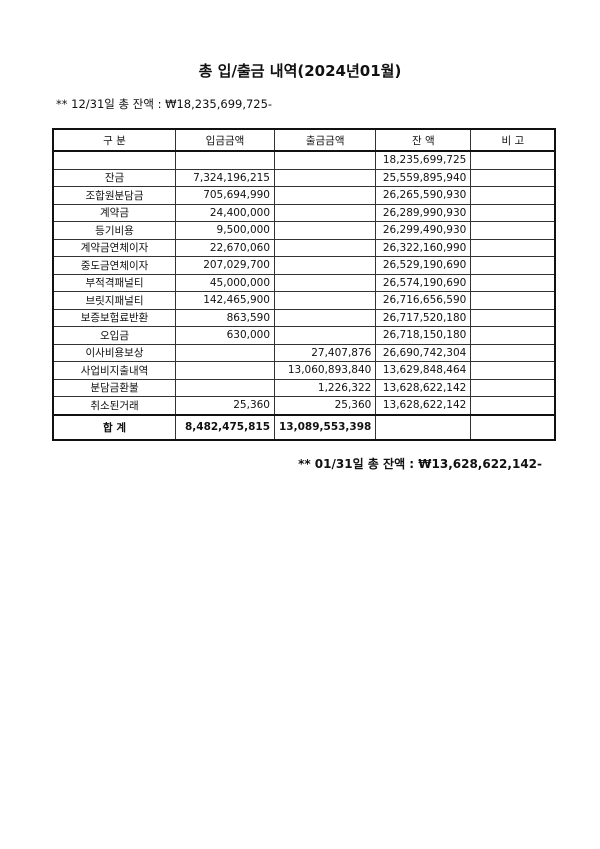 This screenshot has width=600, height=849. Describe the element at coordinates (225, 177) in the screenshot. I see `cell: 7,324,196,215` at that location.